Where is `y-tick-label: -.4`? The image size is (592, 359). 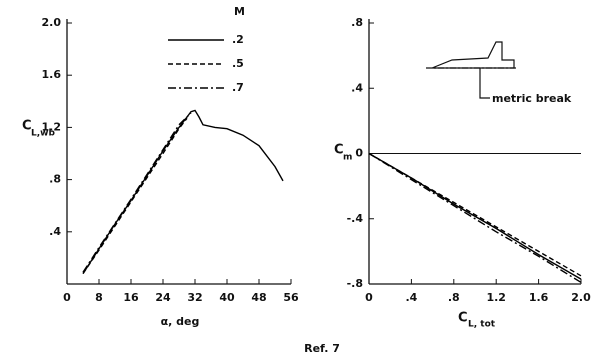 y-tick-label: -.4 is located at coordinates (355, 218).